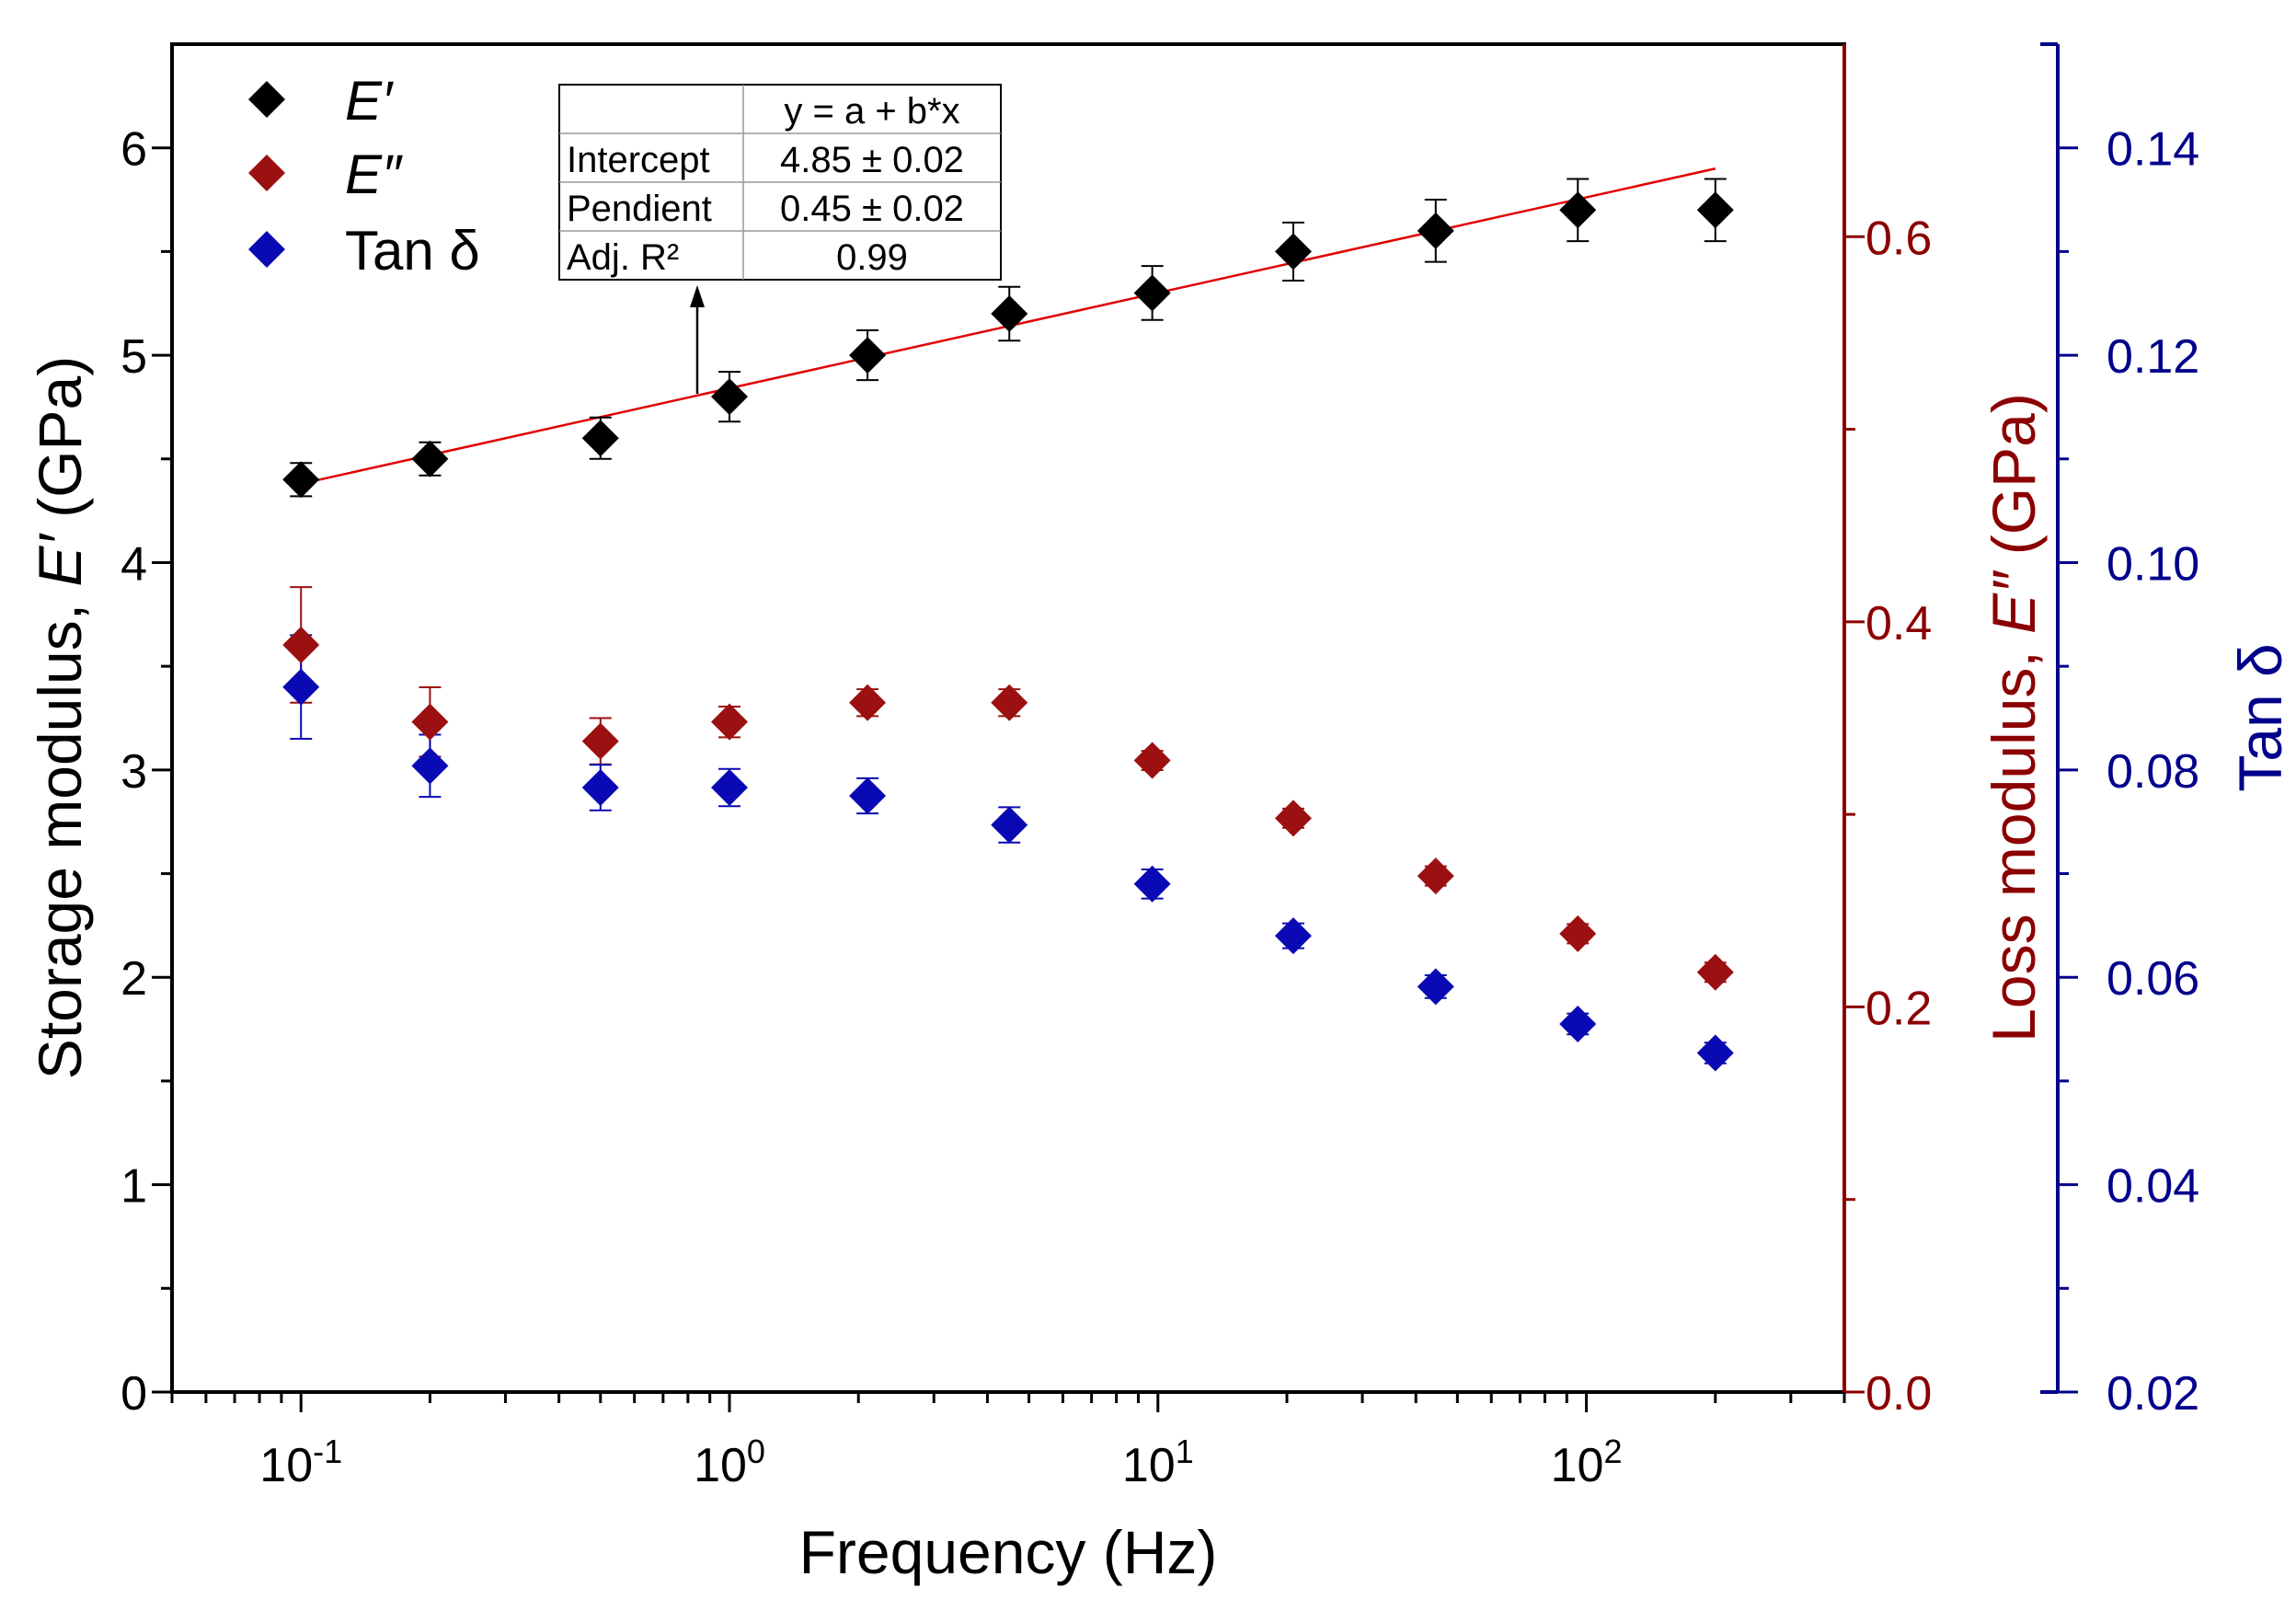 Image resolution: width=2296 pixels, height=1611 pixels. What do you see at coordinates (300, 1462) in the screenshot?
I see `x-tick-label: 10⁻¹` at bounding box center [300, 1462].